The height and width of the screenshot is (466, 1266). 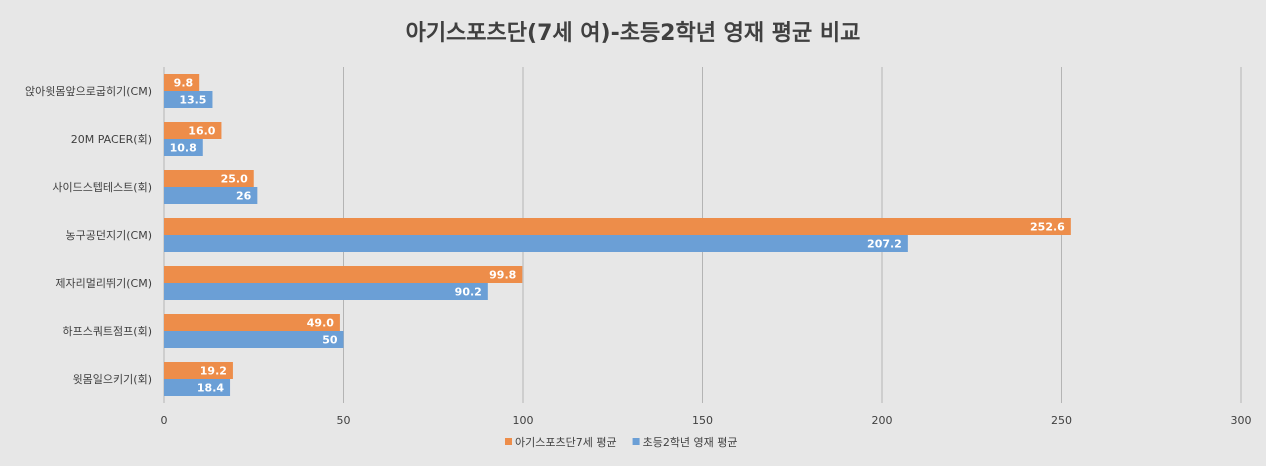 I want to click on data-label: 9.8, so click(x=184, y=83).